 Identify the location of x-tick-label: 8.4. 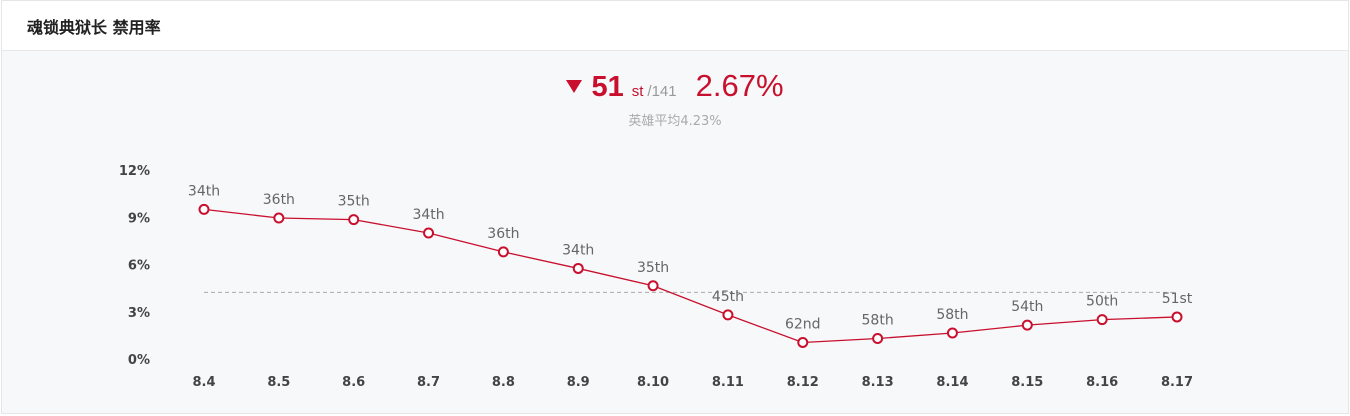
(203, 382).